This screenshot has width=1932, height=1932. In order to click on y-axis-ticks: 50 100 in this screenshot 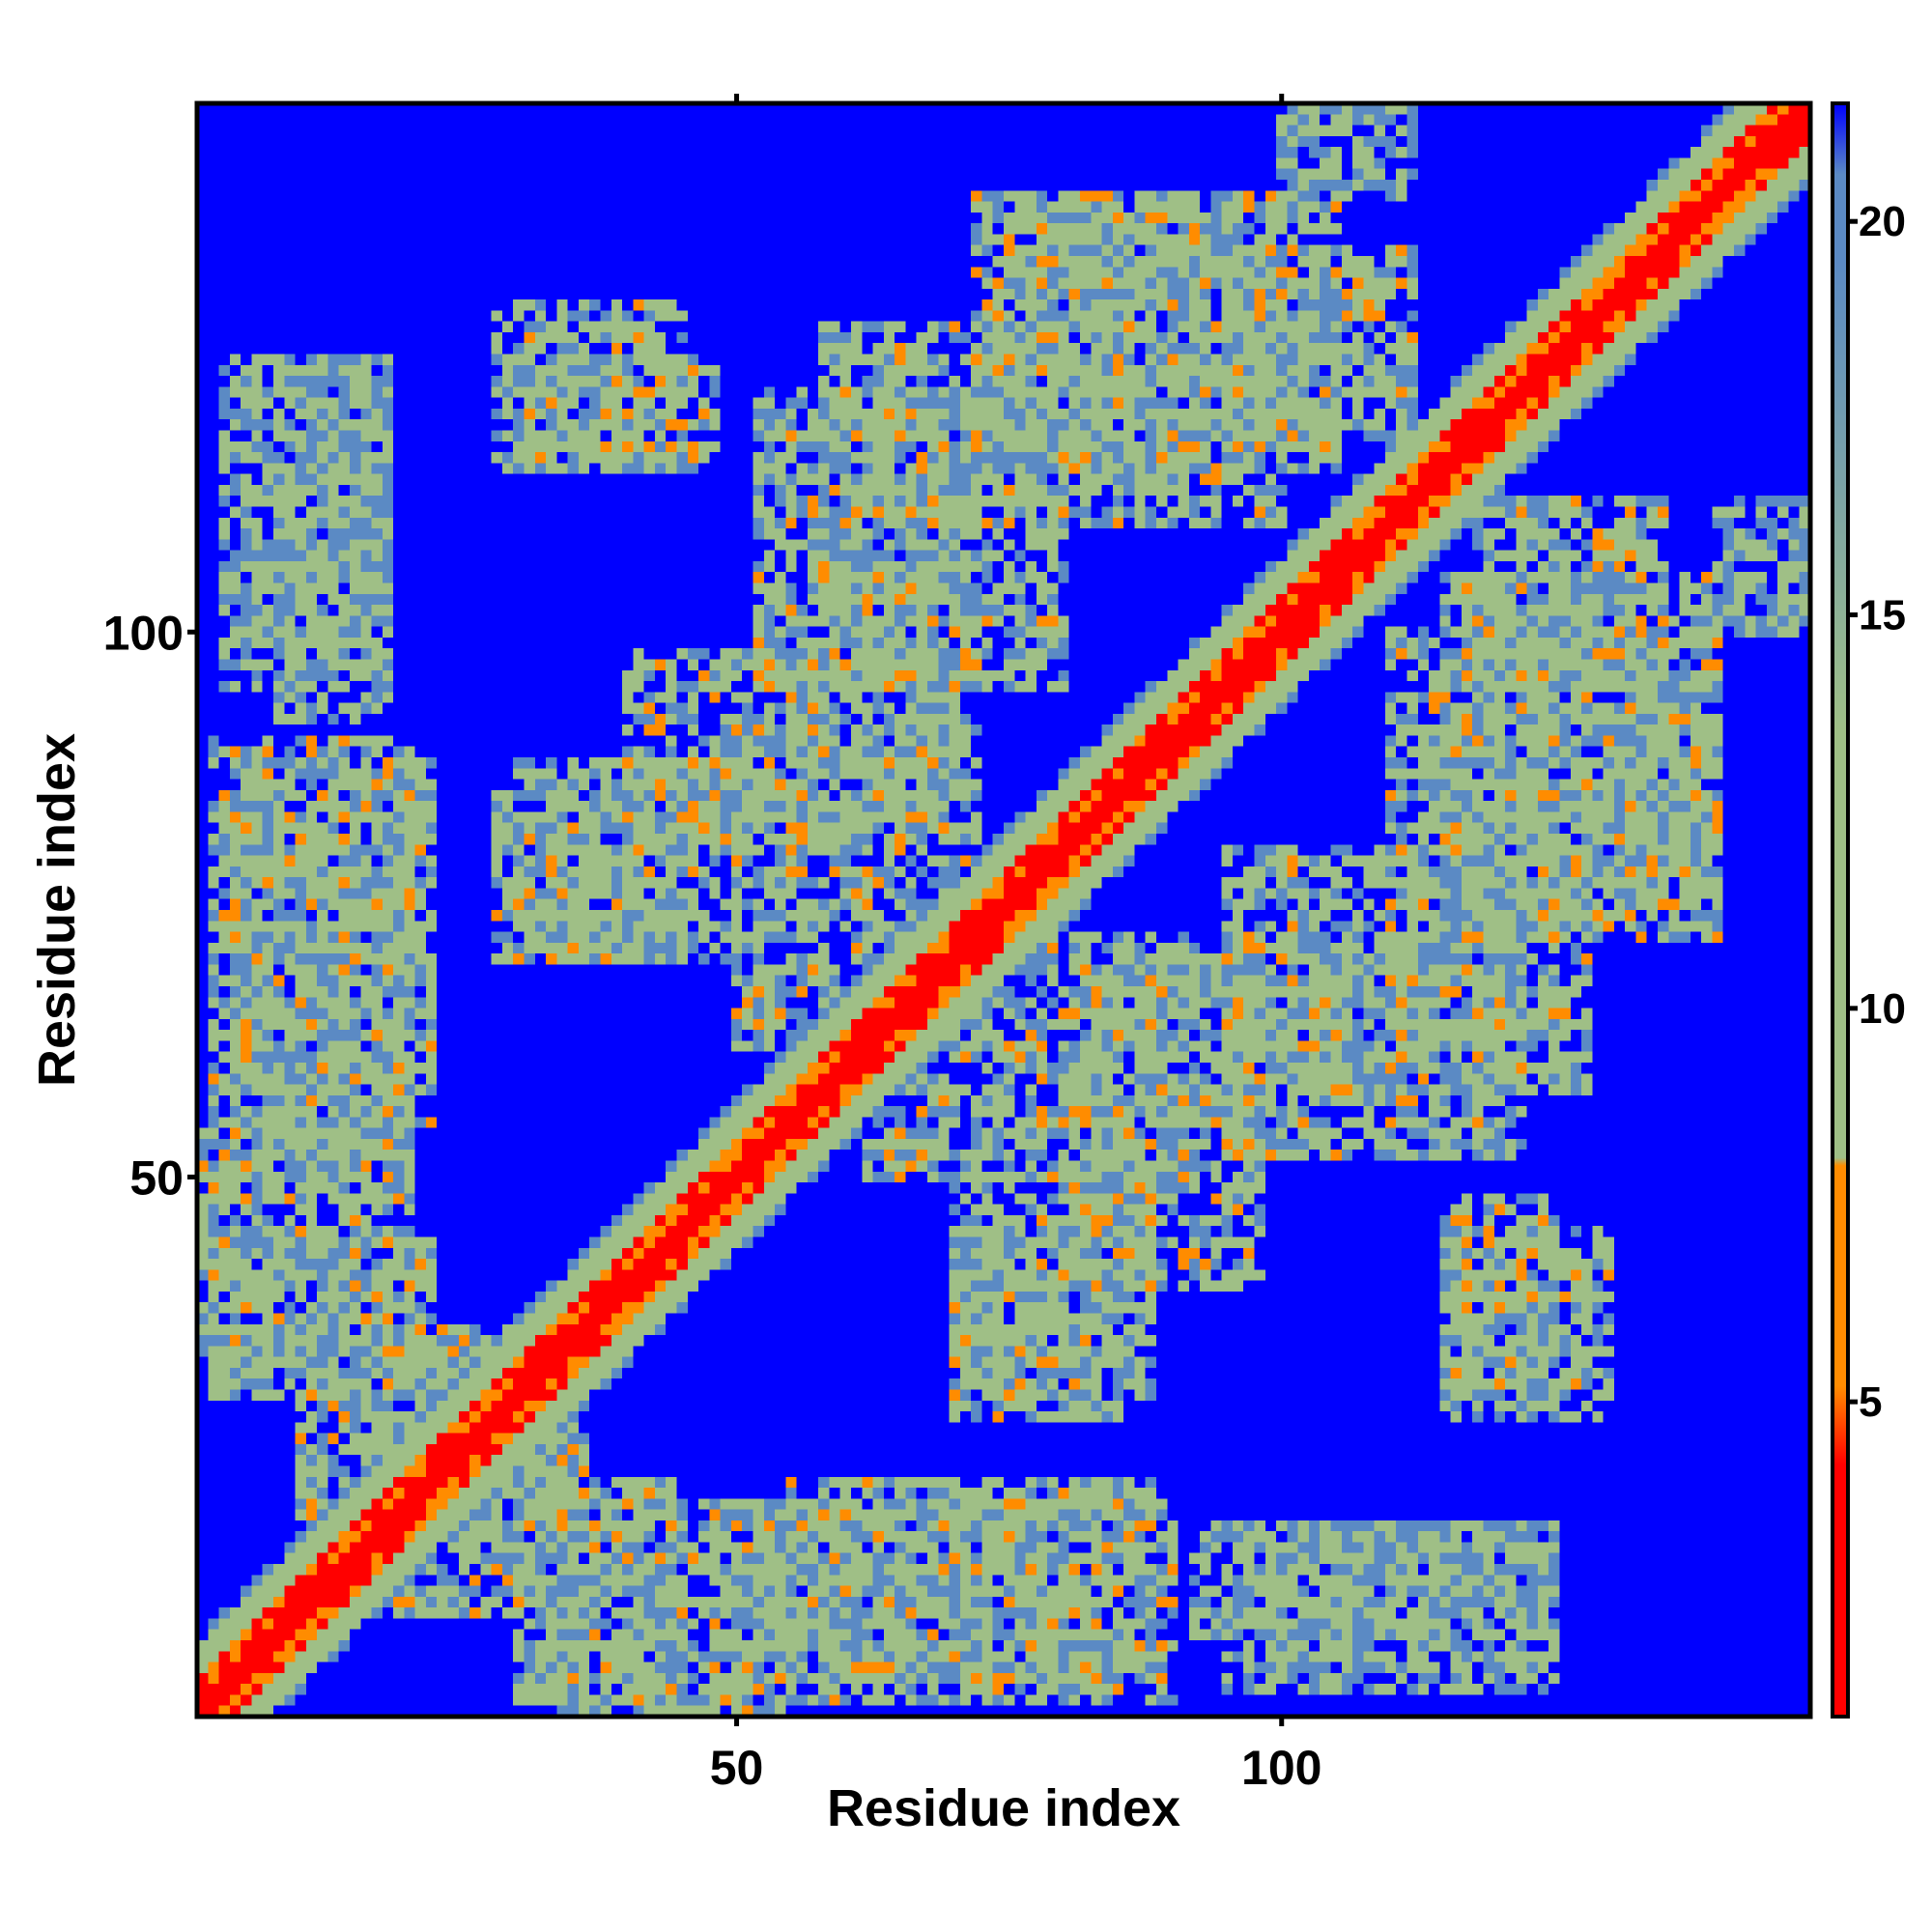, I will do `click(150, 905)`.